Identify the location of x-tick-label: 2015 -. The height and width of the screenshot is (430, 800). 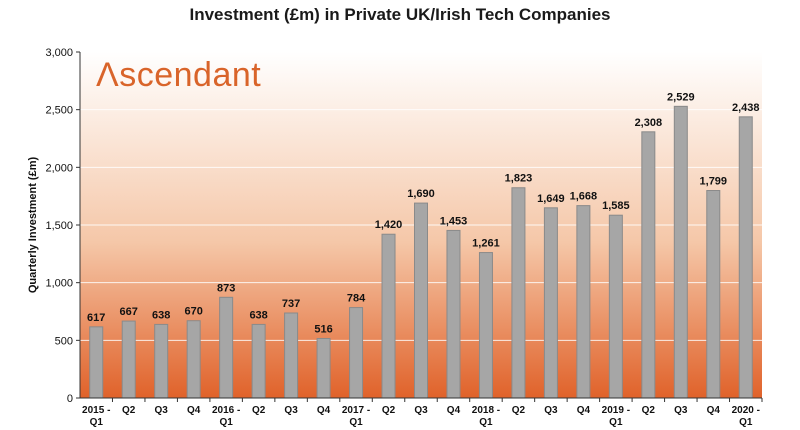
(96, 410).